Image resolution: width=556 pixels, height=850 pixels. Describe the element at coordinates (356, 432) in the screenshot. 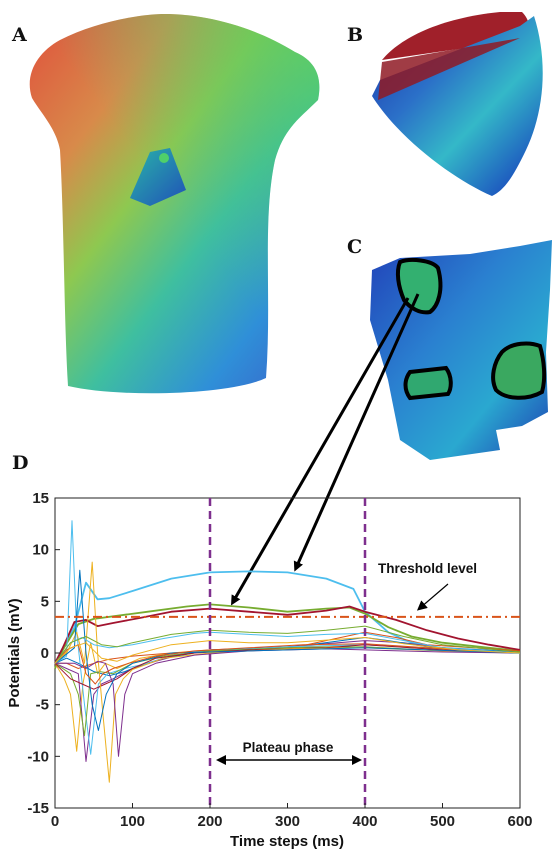

I see `arrow-to-curve-b` at that location.